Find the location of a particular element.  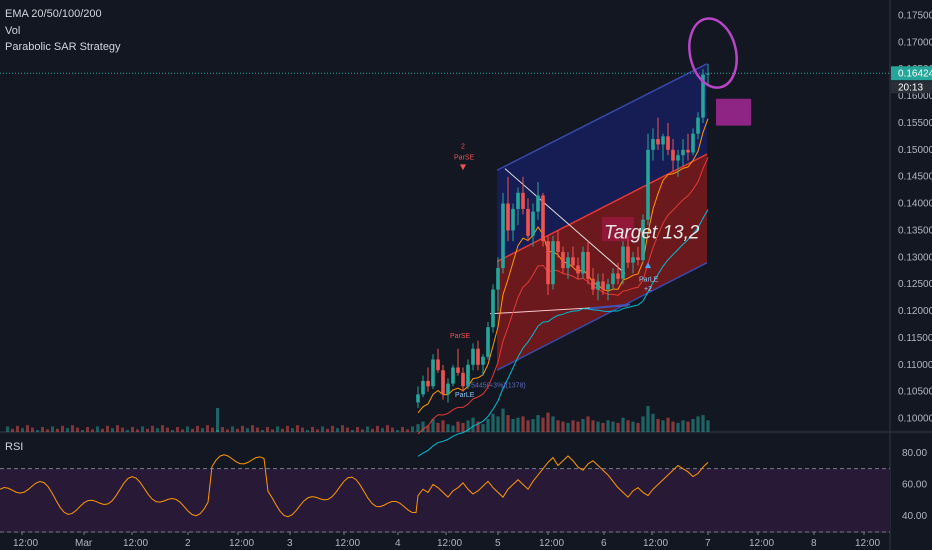

time-tick-label: 8 is located at coordinates (814, 543).